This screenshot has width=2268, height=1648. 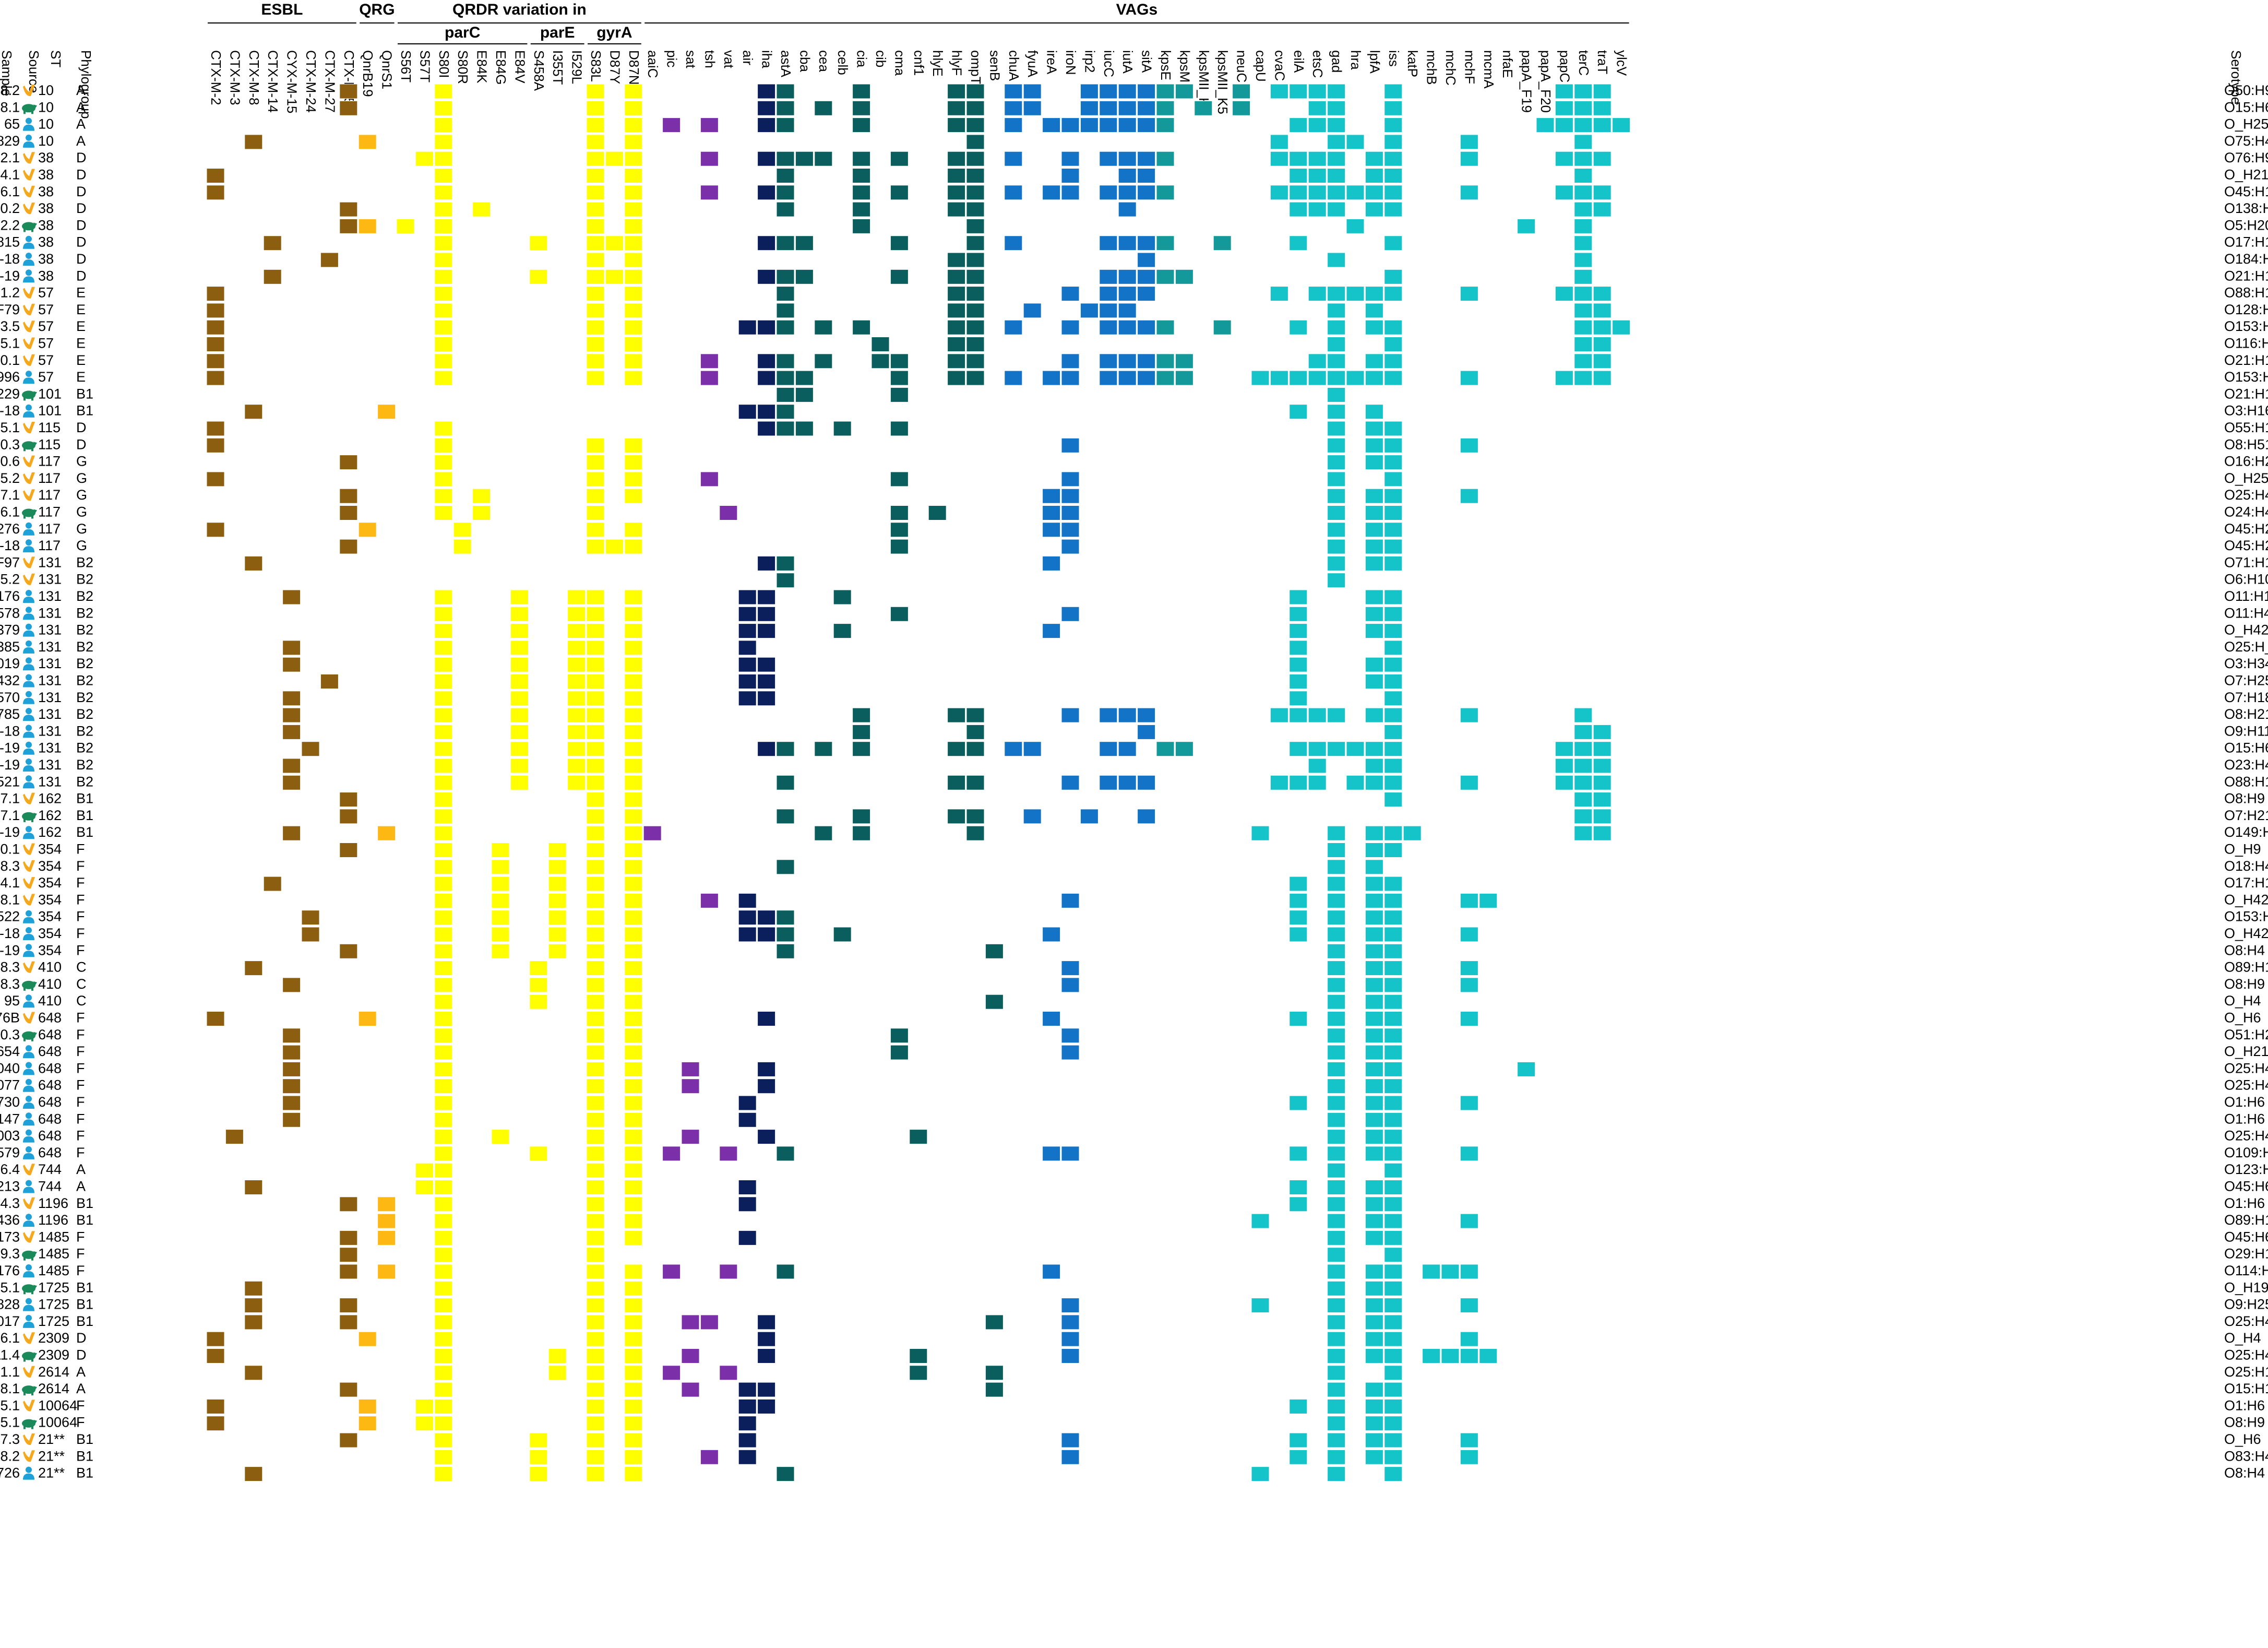 What do you see at coordinates (1165, 192) in the screenshot?
I see `cell-kpsE` at bounding box center [1165, 192].